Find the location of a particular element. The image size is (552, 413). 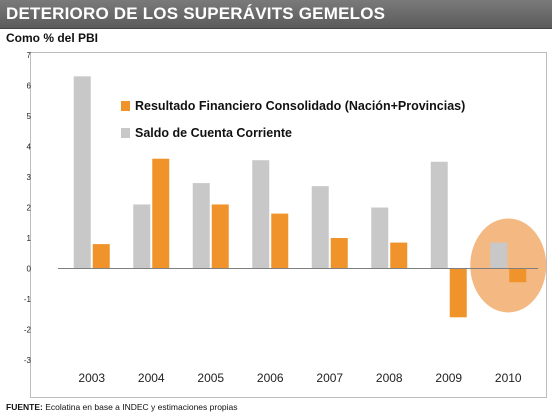

x-tick-label: 2008 is located at coordinates (389, 378).